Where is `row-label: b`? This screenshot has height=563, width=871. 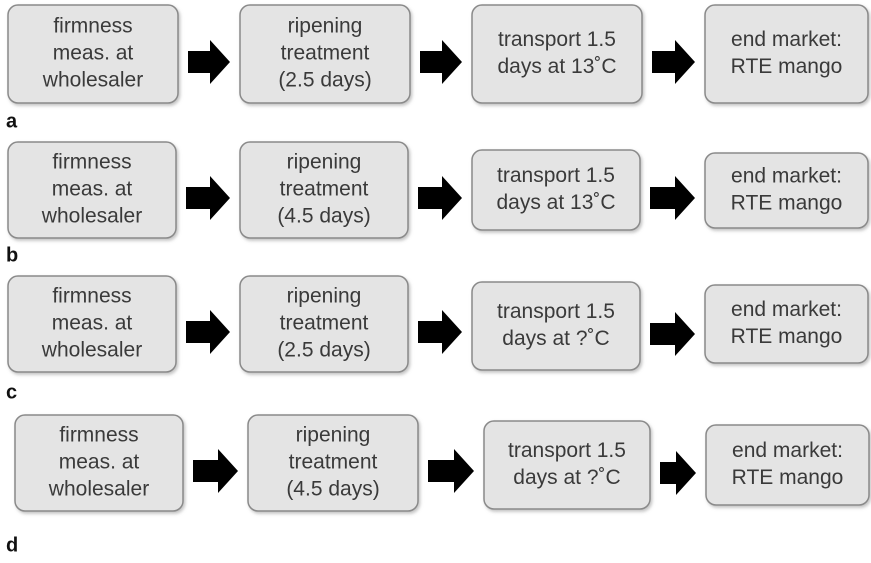 row-label: b is located at coordinates (12, 255).